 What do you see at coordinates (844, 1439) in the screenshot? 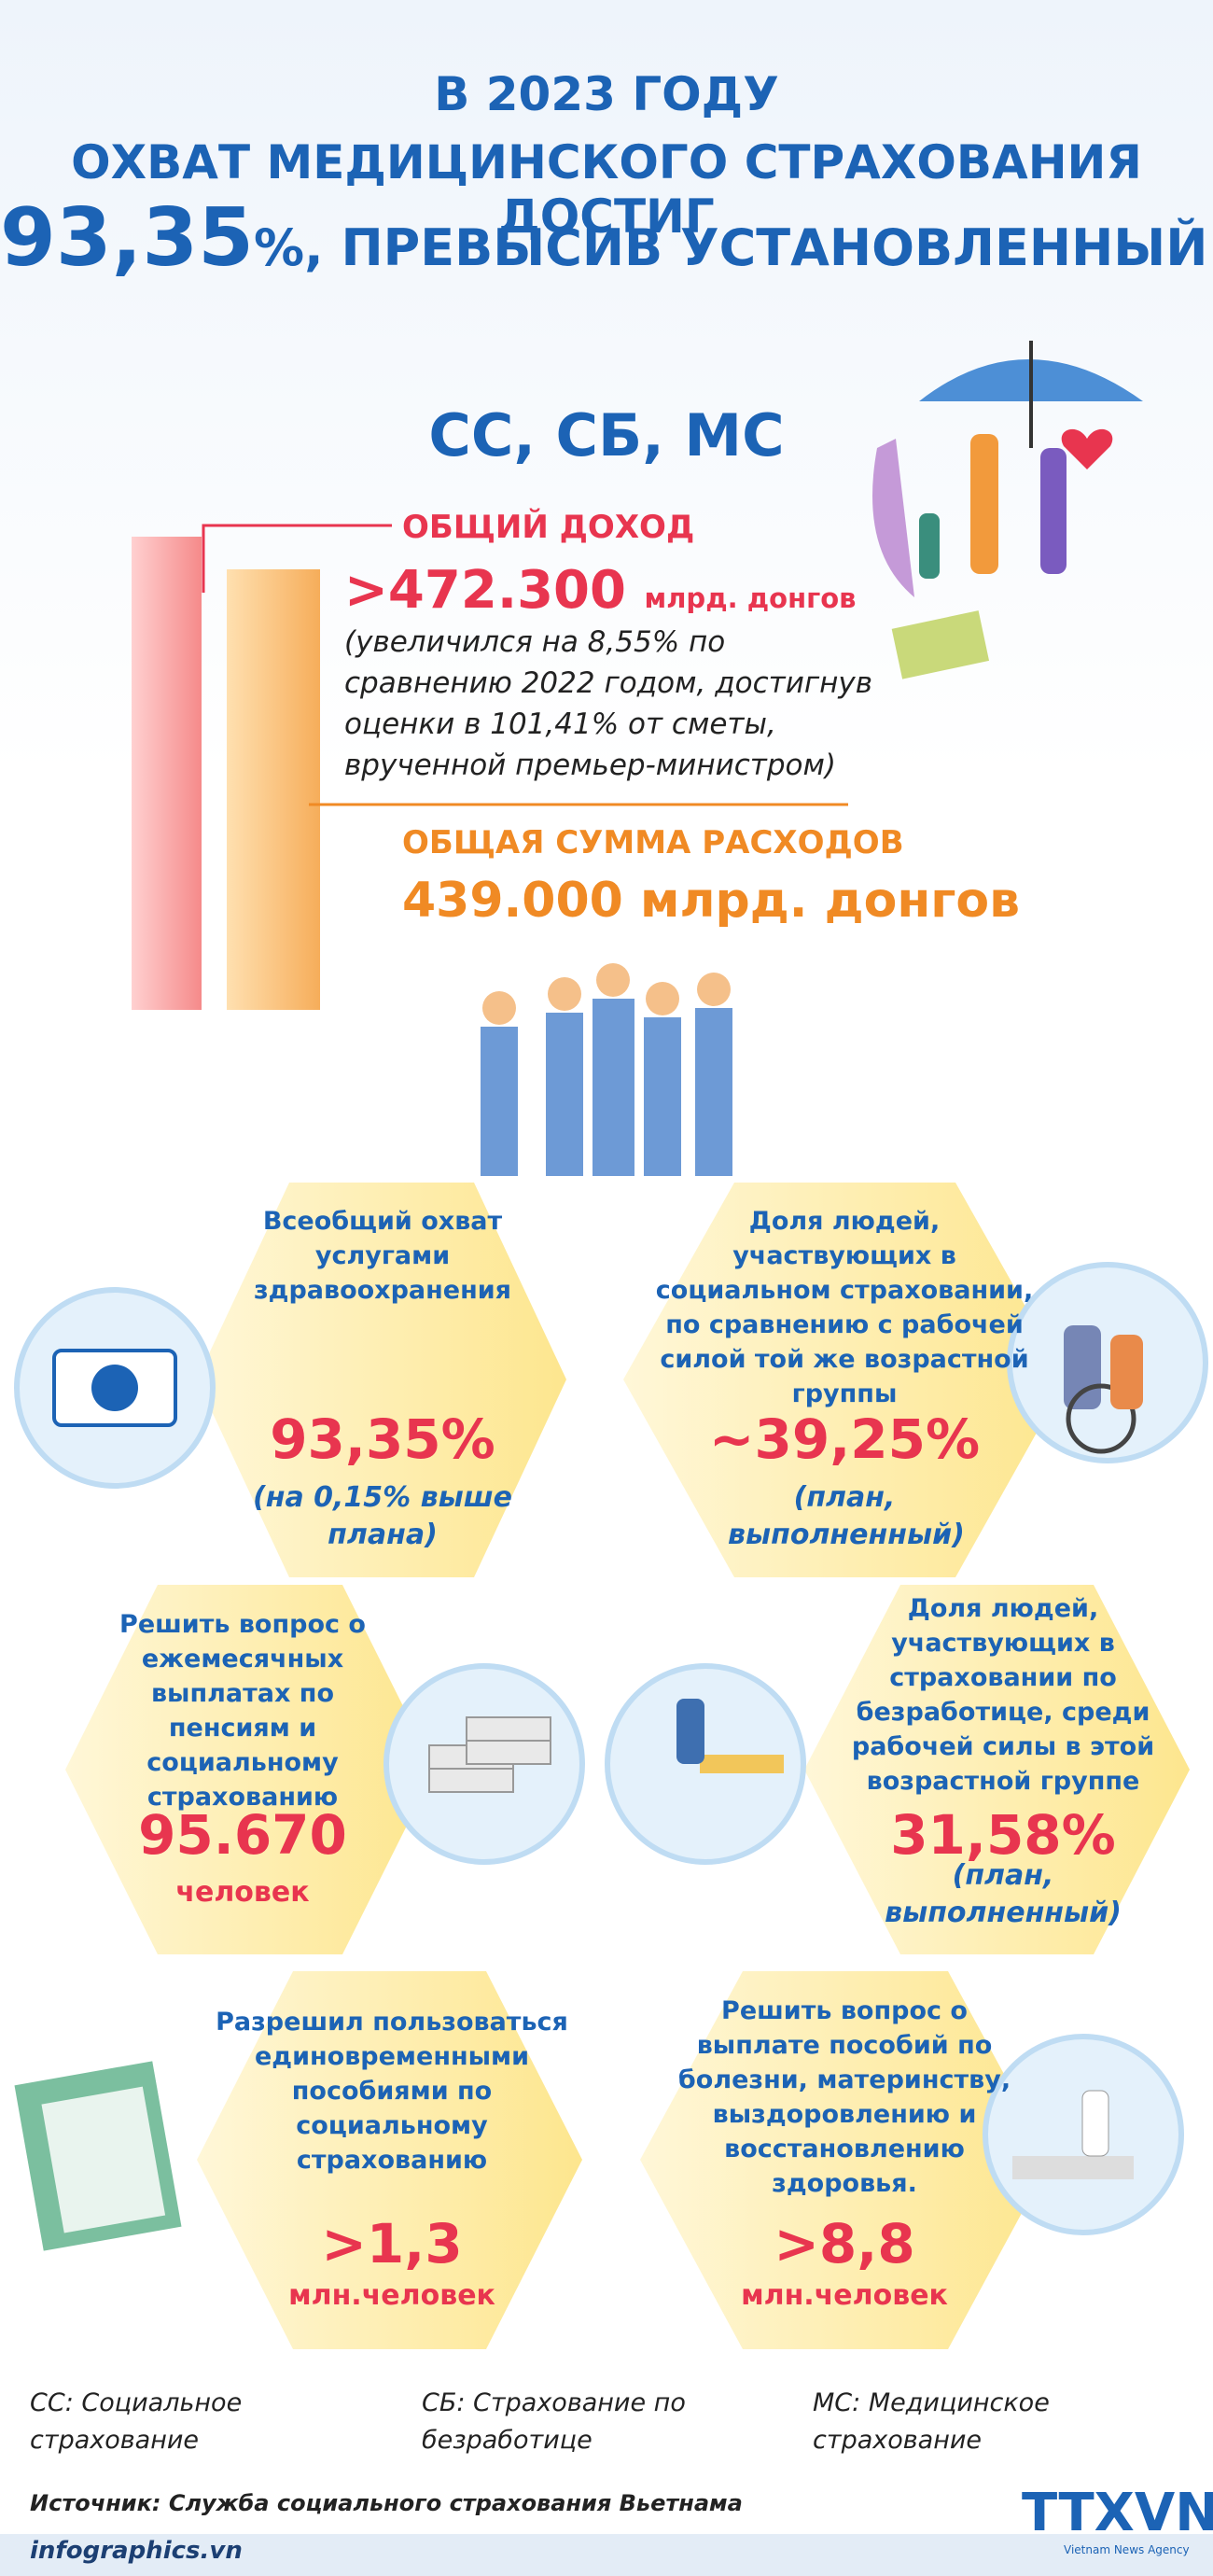
I see `card-value: ~39,25%` at bounding box center [844, 1439].